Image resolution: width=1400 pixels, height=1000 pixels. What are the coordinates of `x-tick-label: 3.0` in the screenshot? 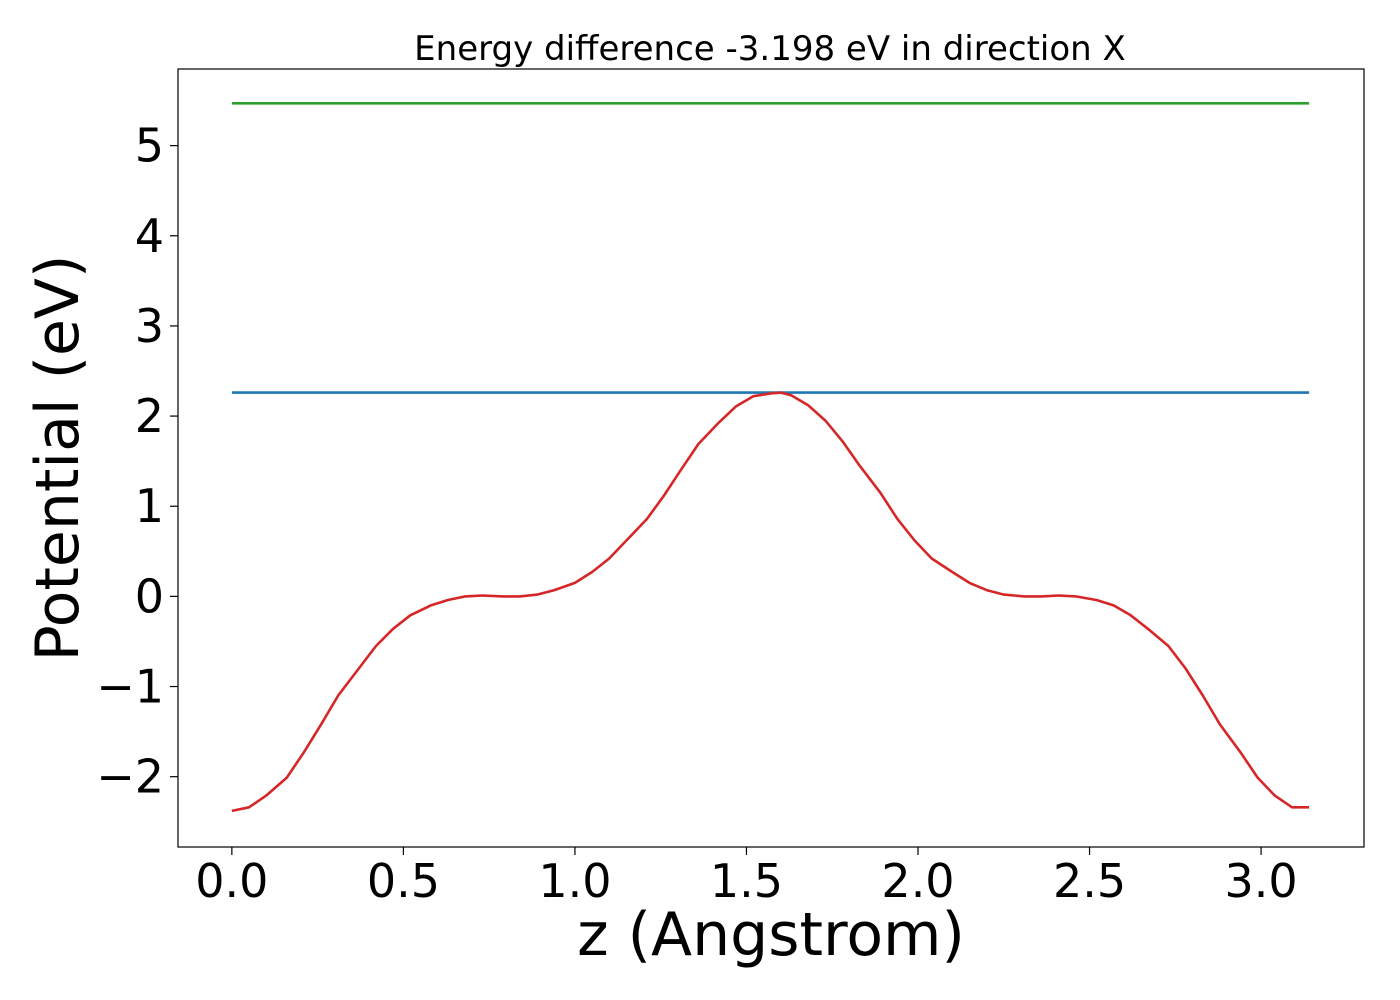 It's located at (1261, 881).